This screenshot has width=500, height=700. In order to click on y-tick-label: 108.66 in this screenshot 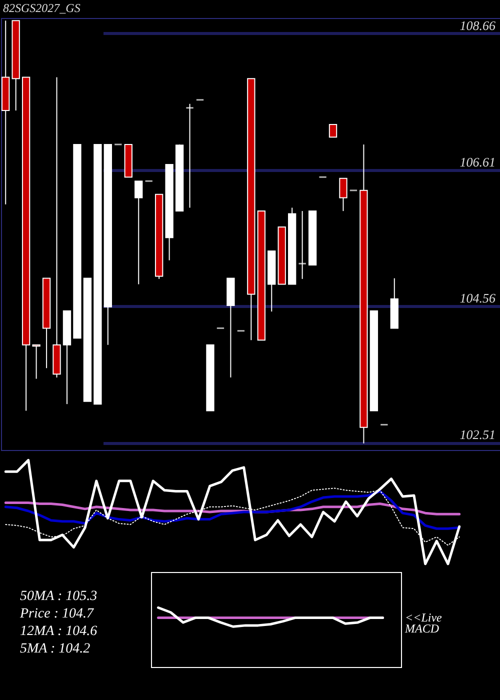, I will do `click(478, 25)`.